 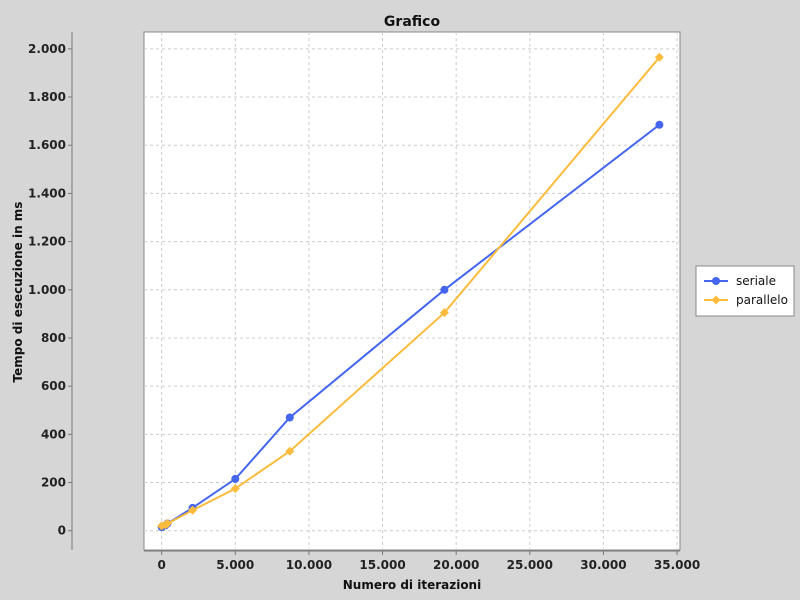 What do you see at coordinates (382, 565) in the screenshot?
I see `x-tick-label: 15.000` at bounding box center [382, 565].